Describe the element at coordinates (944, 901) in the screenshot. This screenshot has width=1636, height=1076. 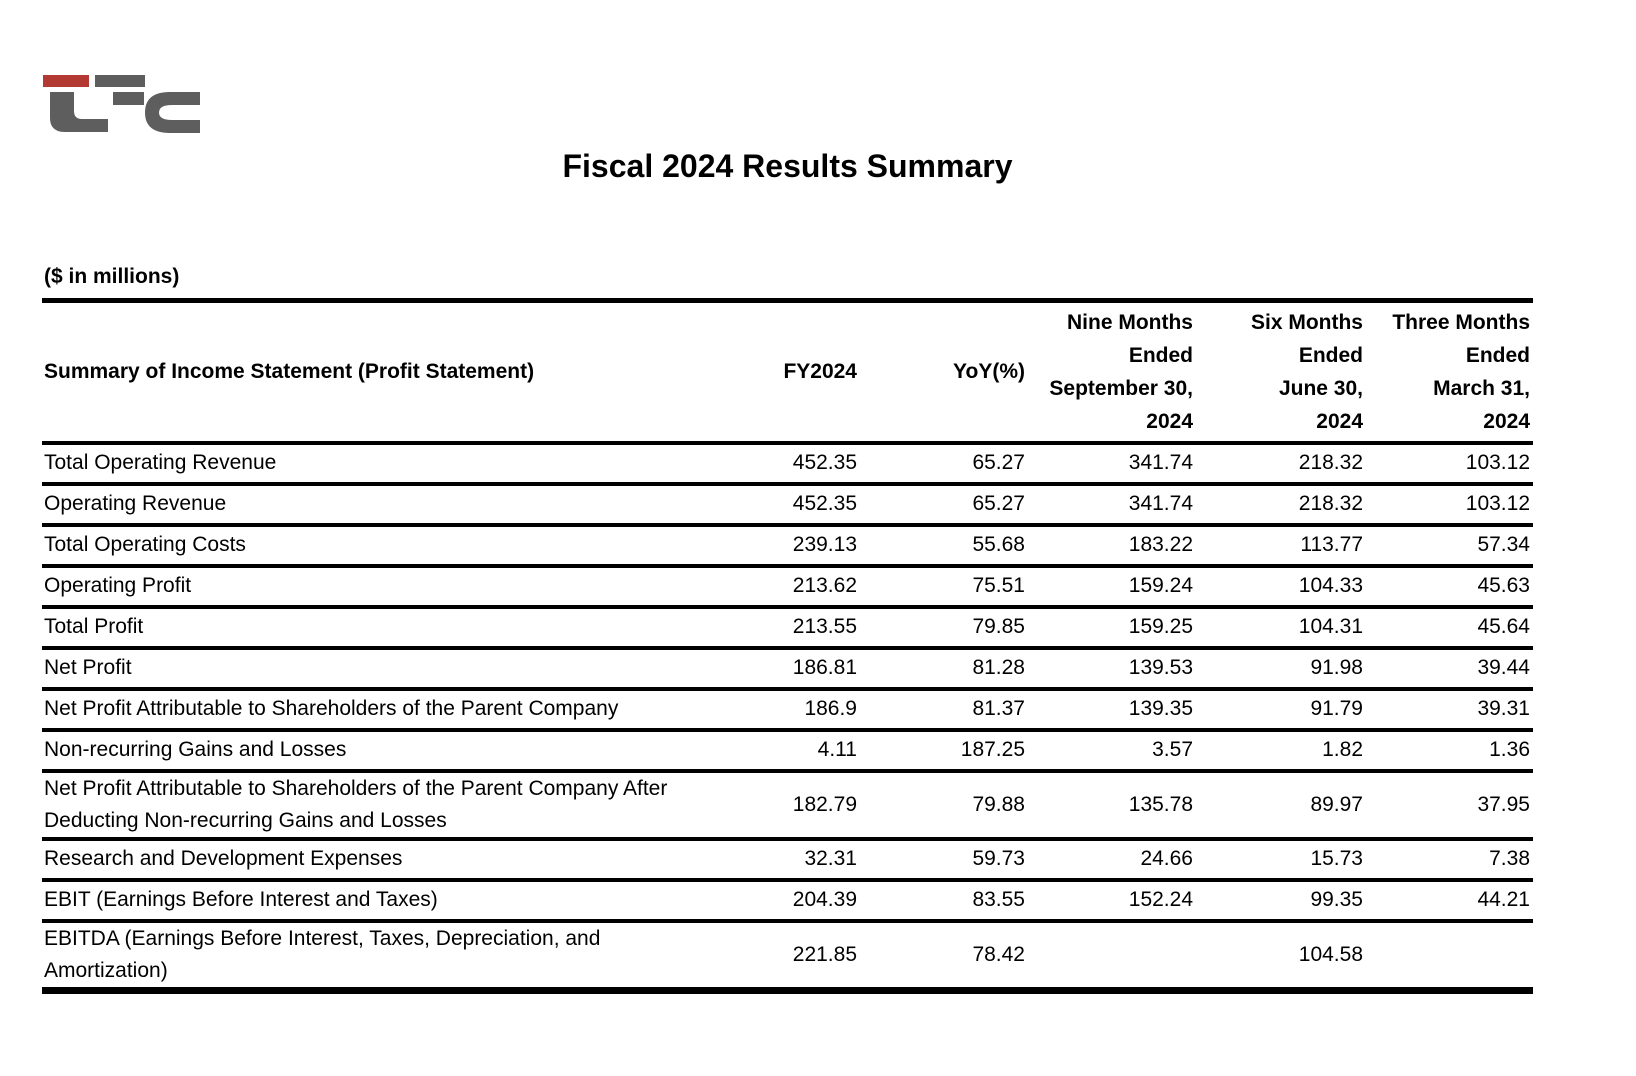
I see `value-cell: 83.55` at that location.